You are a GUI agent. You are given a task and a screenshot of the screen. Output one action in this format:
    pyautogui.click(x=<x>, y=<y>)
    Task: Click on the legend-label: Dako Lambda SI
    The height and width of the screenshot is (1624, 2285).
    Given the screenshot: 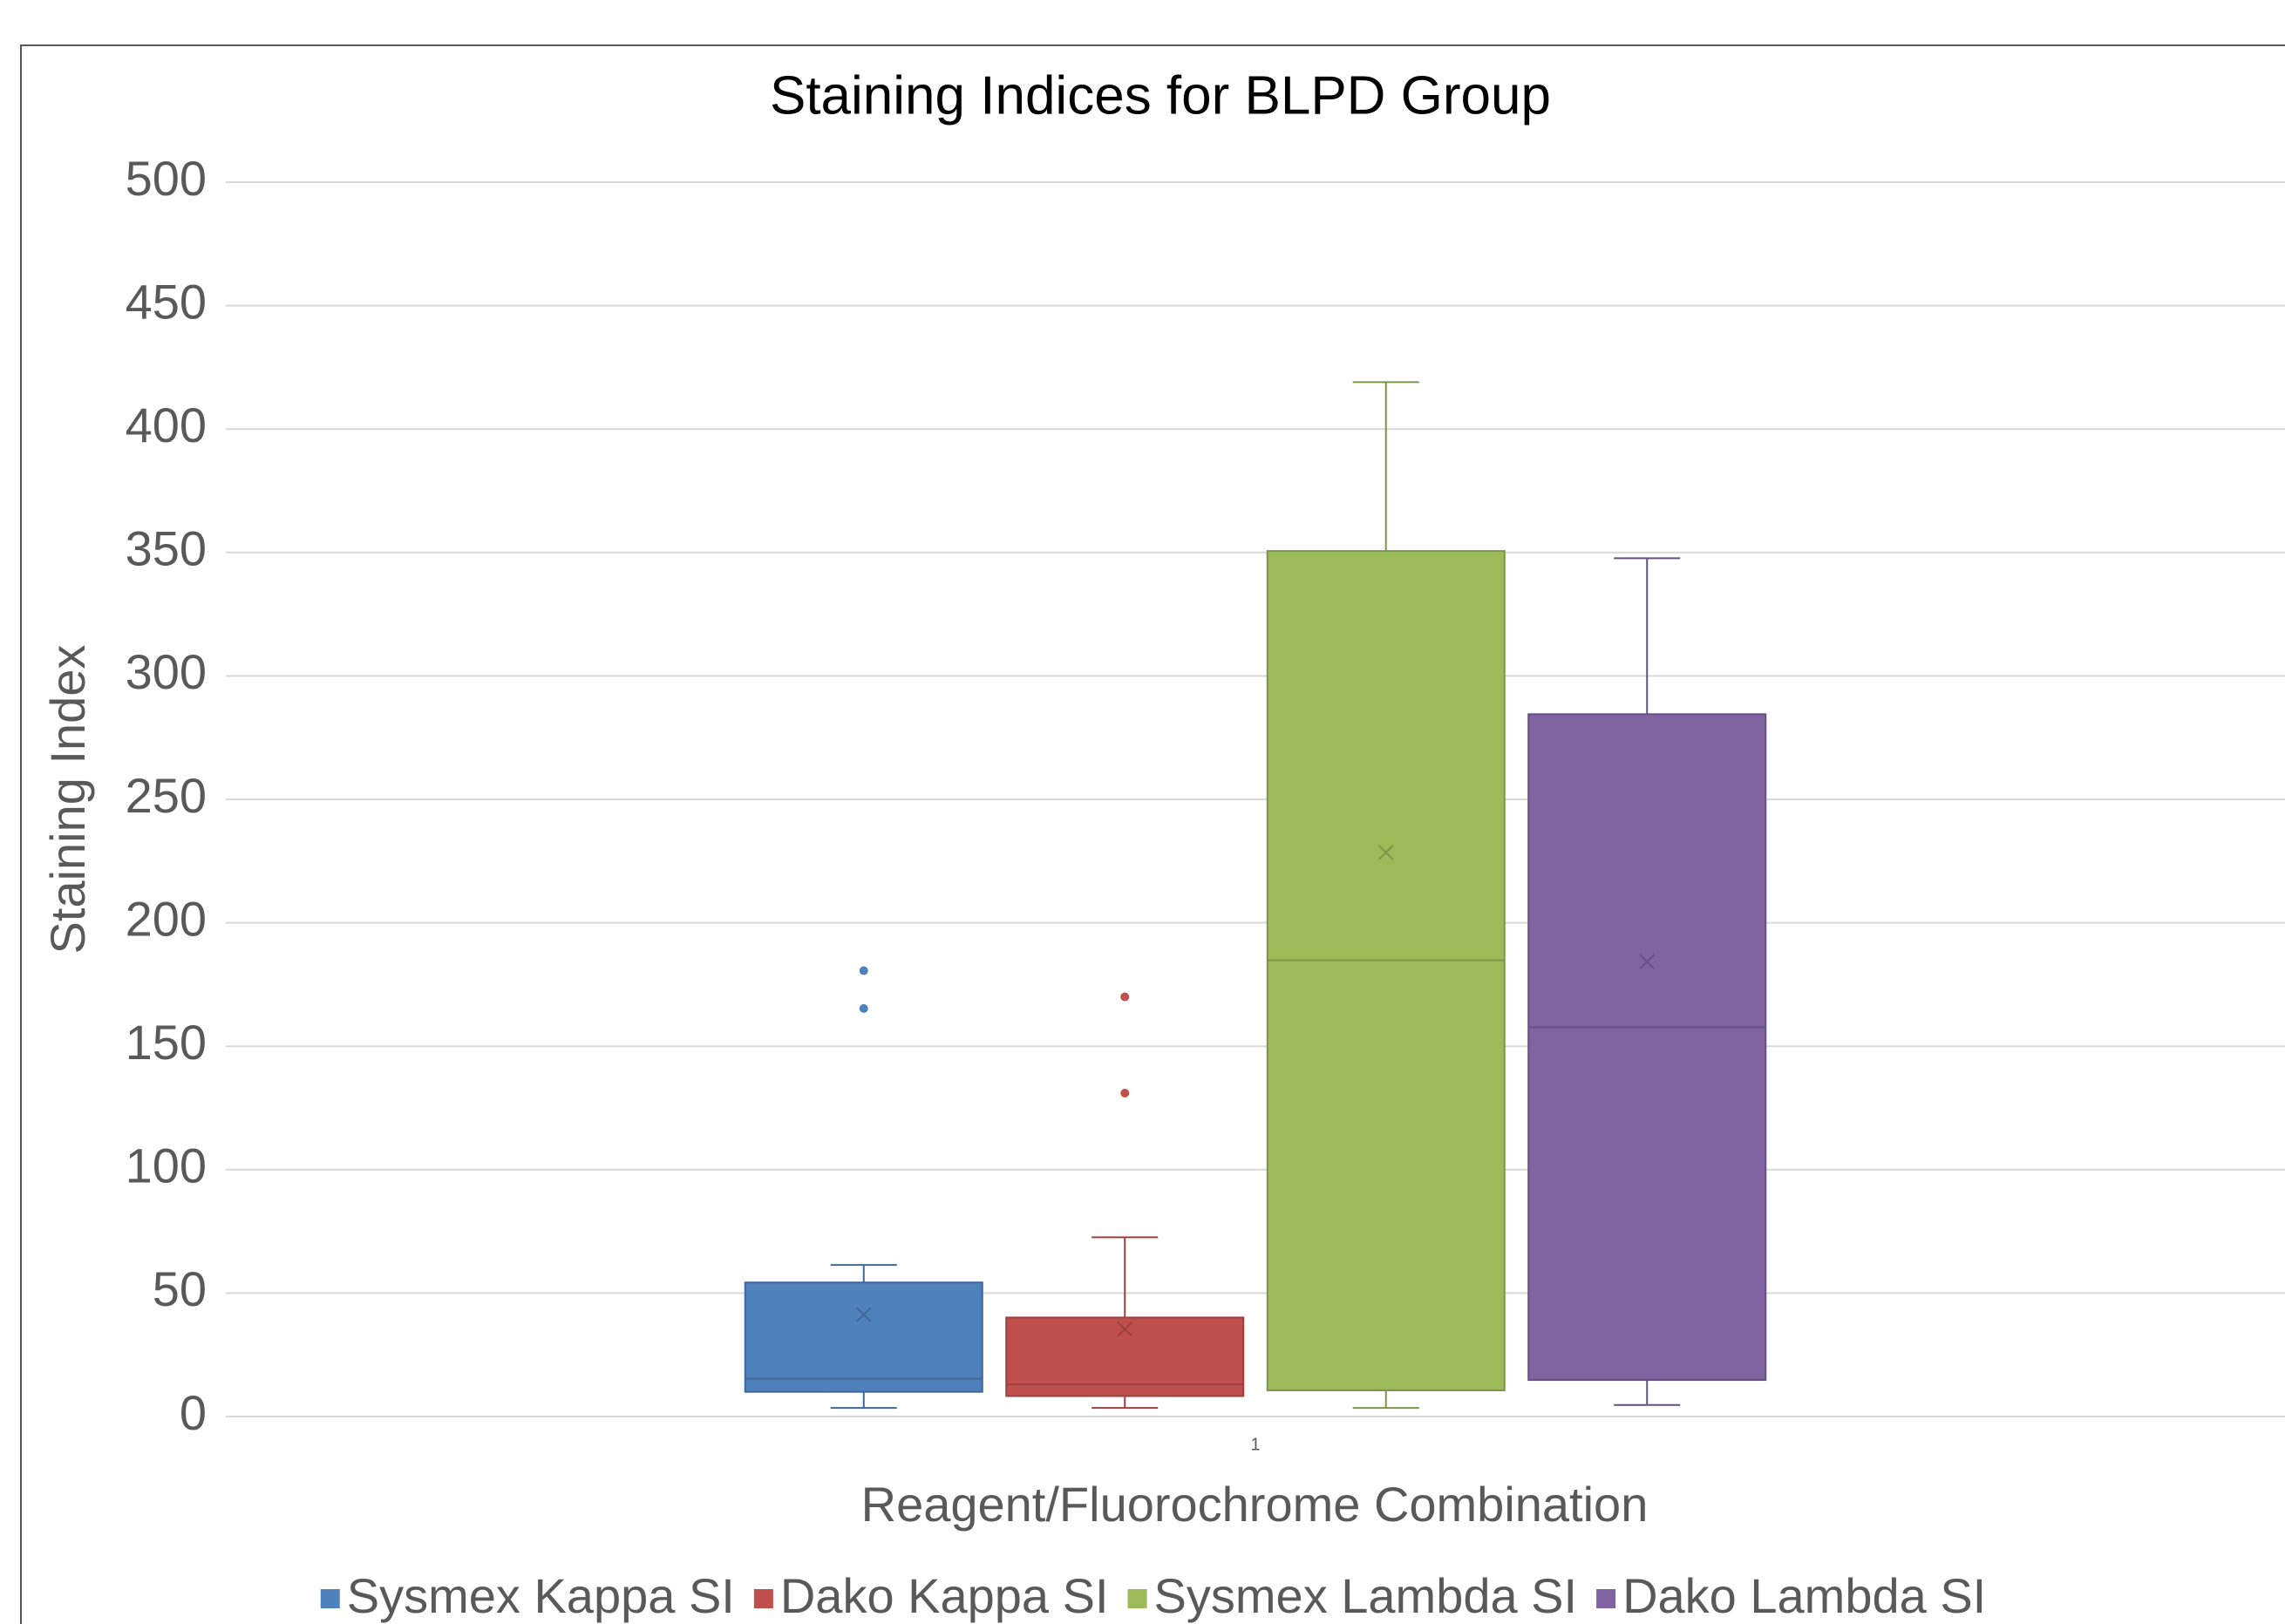 What is the action you would take?
    pyautogui.click(x=1804, y=1595)
    